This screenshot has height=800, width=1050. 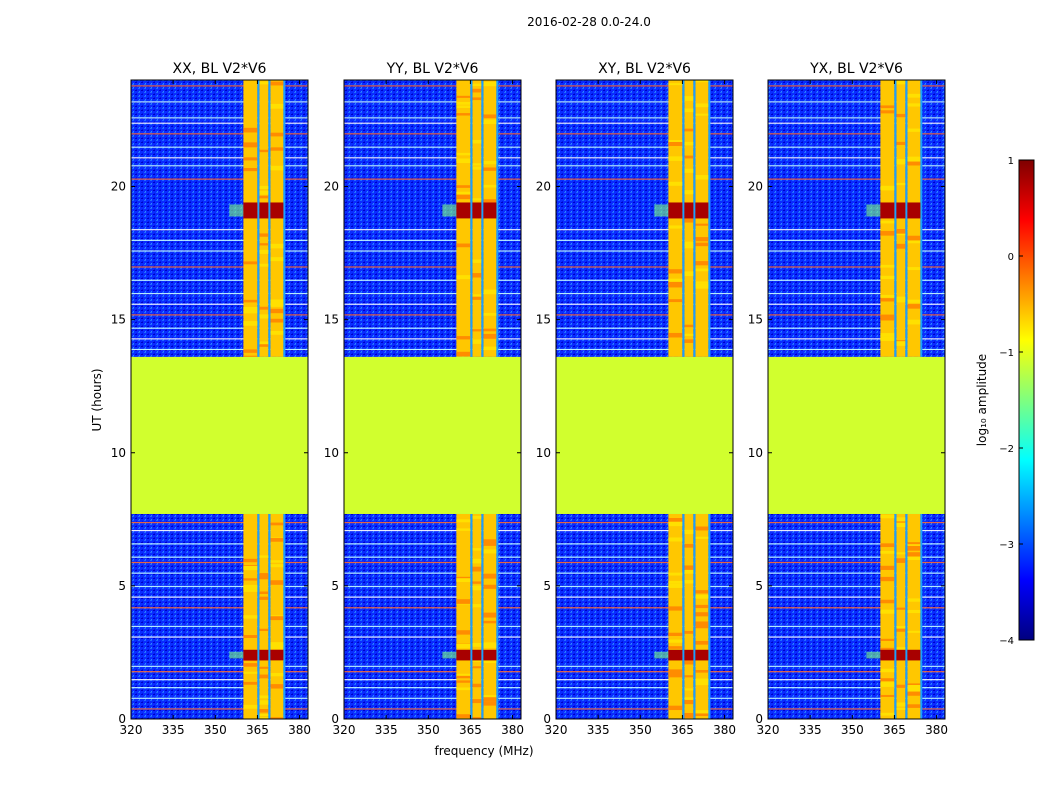 I want to click on colorbar-gradient, so click(x=1026, y=400).